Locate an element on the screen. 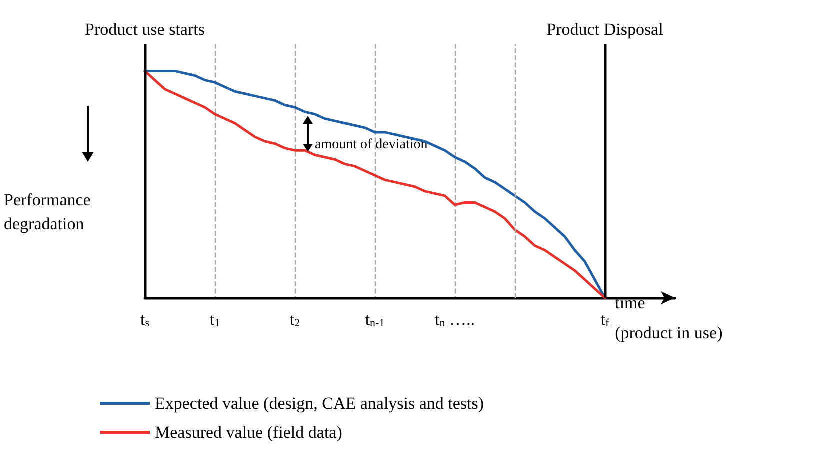 The image size is (814, 454). x-axis-title: time (product in use) is located at coordinates (669, 318).